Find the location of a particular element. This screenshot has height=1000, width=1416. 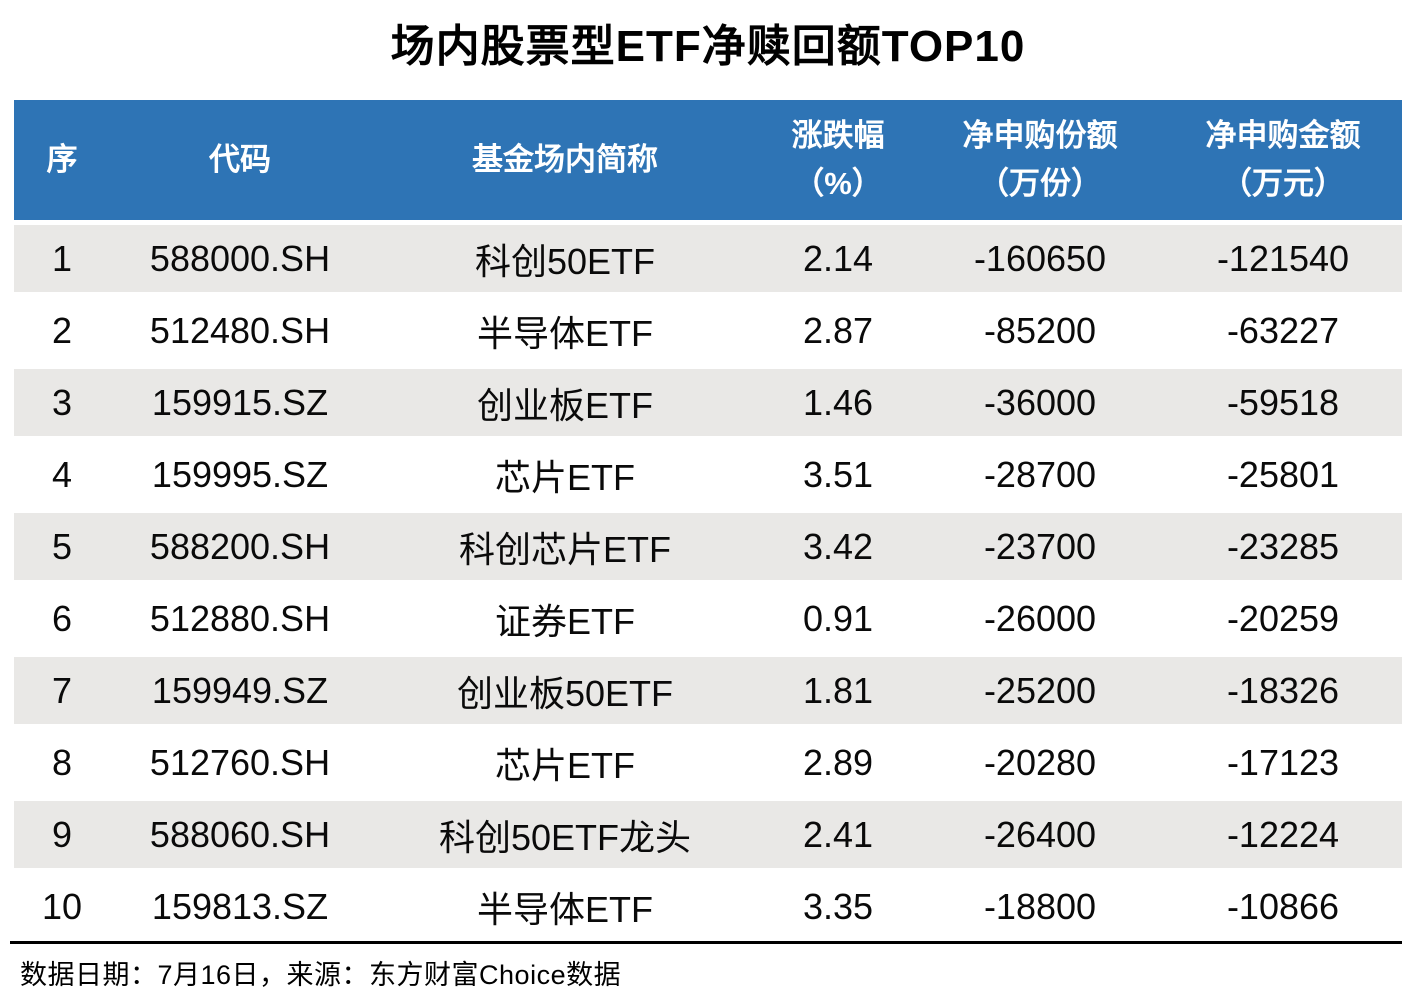

table-row: 5 588200.SH 科创芯片ETF 3.42 -23700 -23285 is located at coordinates (708, 549).